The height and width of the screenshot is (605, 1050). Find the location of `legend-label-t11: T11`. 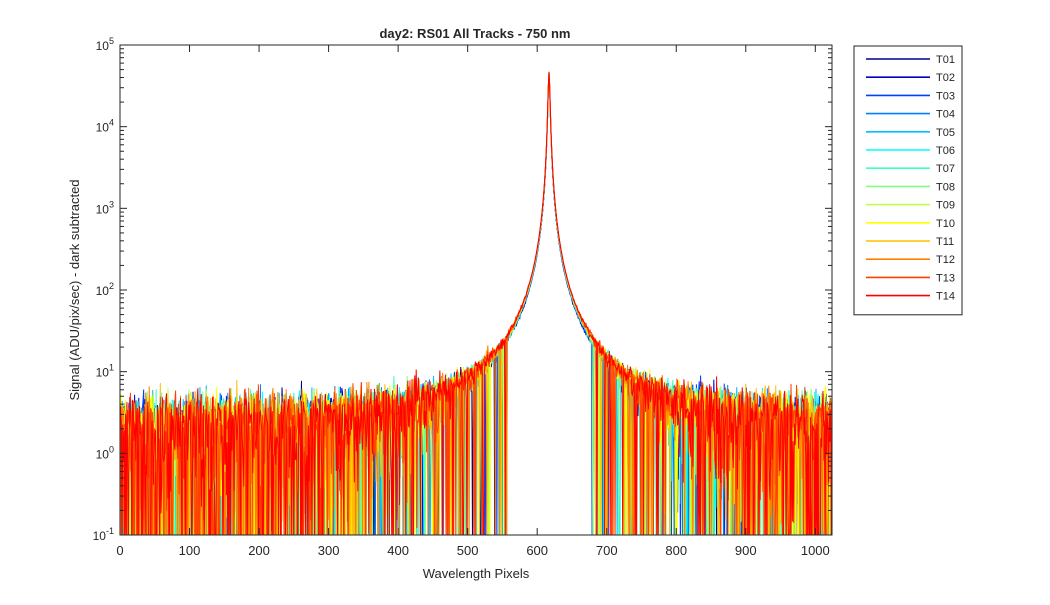

legend-label-t11: T11 is located at coordinates (945, 242).